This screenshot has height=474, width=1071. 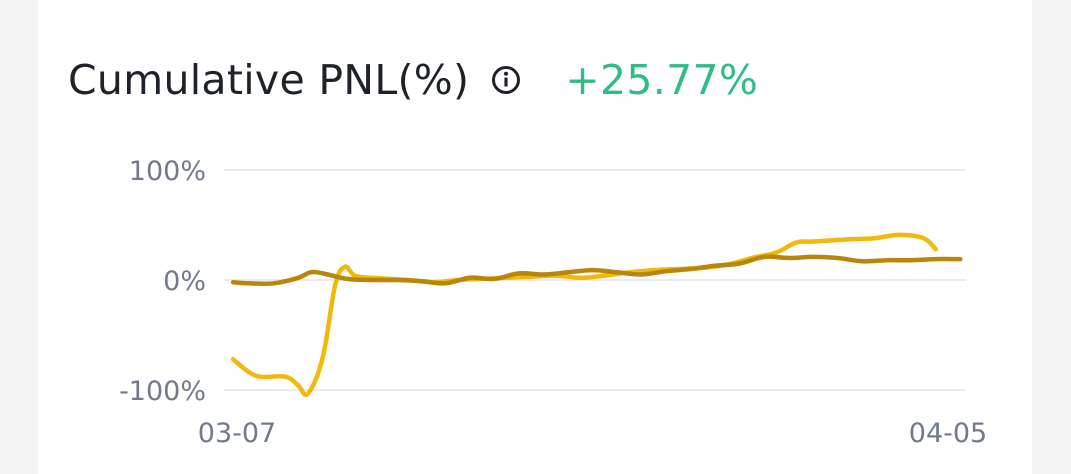 I want to click on chart-header: Cumulative PNL(%) +25.77%, so click(x=413, y=80).